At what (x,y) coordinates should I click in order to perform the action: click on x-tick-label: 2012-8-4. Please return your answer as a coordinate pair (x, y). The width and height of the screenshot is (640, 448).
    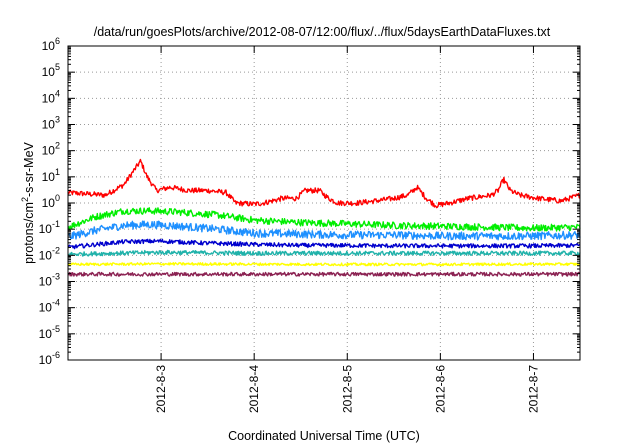
    Looking at the image, I should click on (254, 389).